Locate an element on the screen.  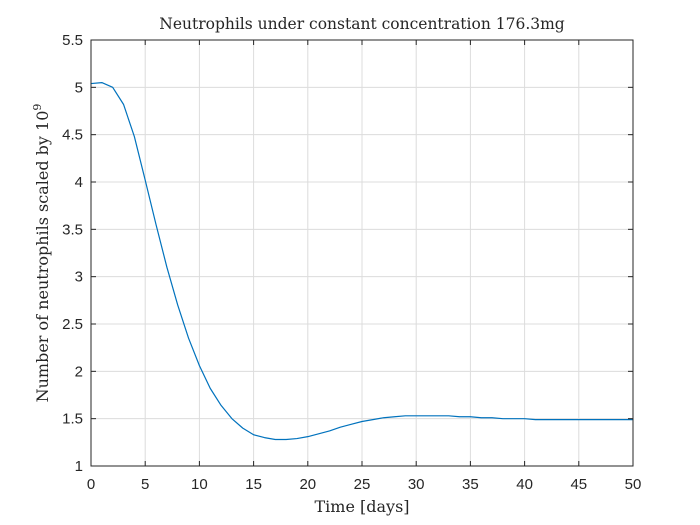
y-tick-labels: 1 1.5 2 2.5 3 3.5 4 4.5 5 5.5 is located at coordinates (72, 253).